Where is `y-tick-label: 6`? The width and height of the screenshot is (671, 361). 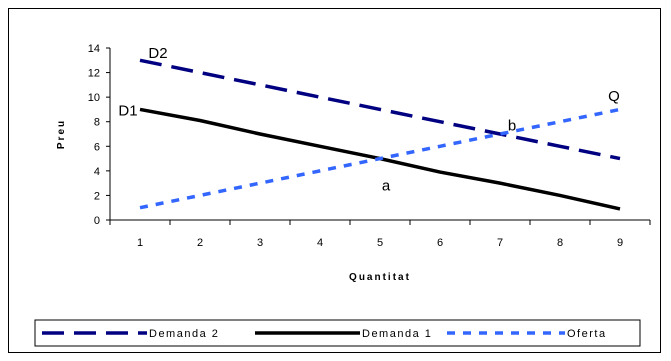 y-tick-label: 6 is located at coordinates (97, 147).